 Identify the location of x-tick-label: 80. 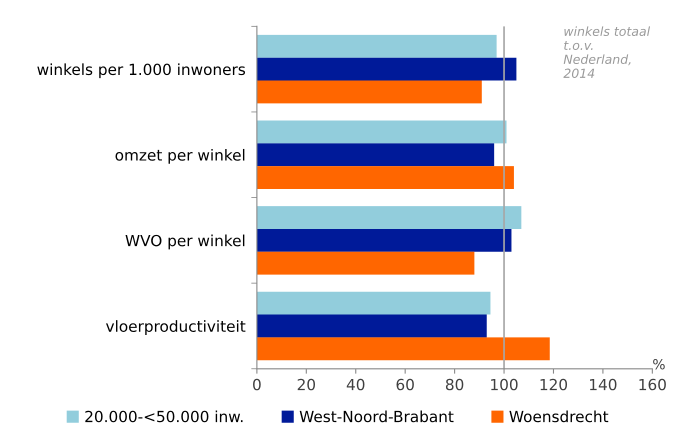
(455, 384).